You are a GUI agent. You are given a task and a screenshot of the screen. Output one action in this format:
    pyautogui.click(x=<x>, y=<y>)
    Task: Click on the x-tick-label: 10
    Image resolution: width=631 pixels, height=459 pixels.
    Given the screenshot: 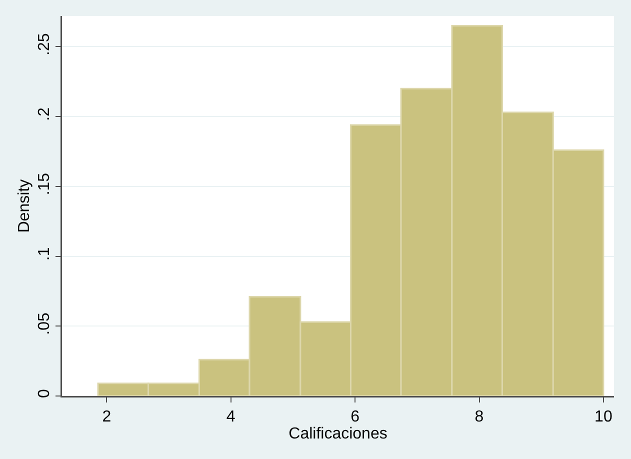 What is the action you would take?
    pyautogui.click(x=603, y=417)
    